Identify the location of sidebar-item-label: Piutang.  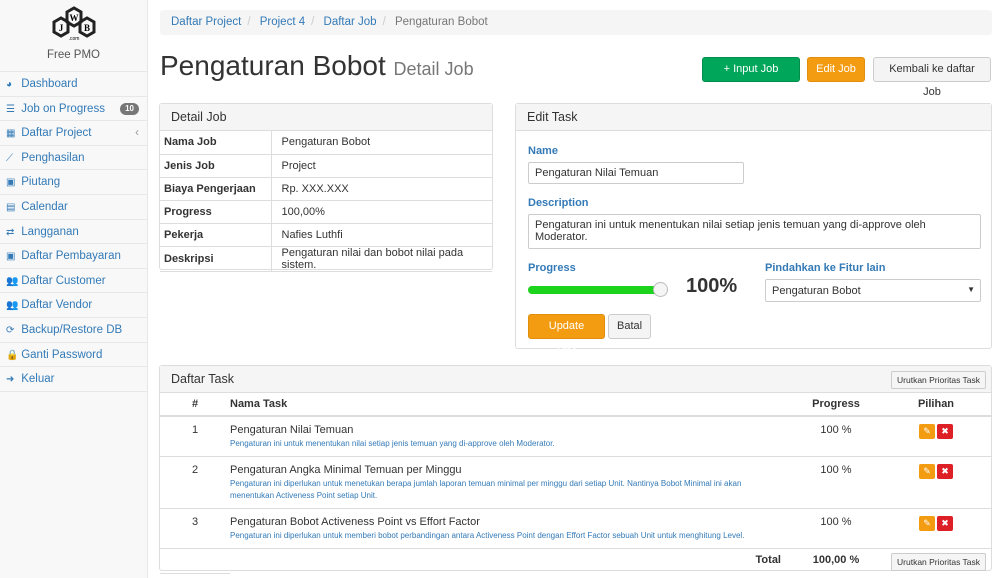
(41, 182).